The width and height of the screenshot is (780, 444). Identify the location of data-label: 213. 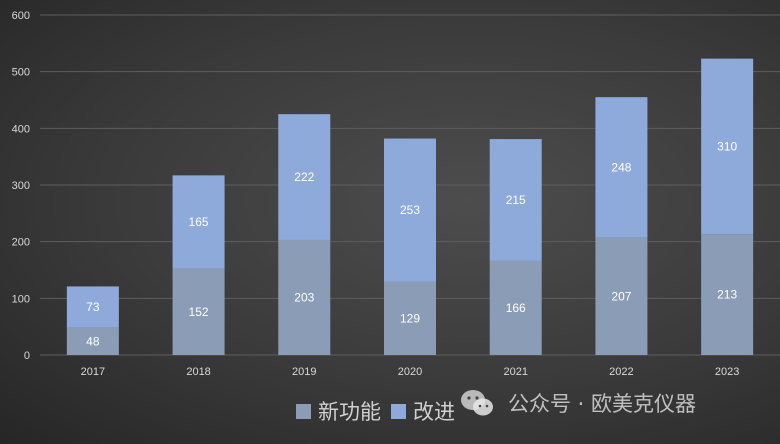
(727, 295).